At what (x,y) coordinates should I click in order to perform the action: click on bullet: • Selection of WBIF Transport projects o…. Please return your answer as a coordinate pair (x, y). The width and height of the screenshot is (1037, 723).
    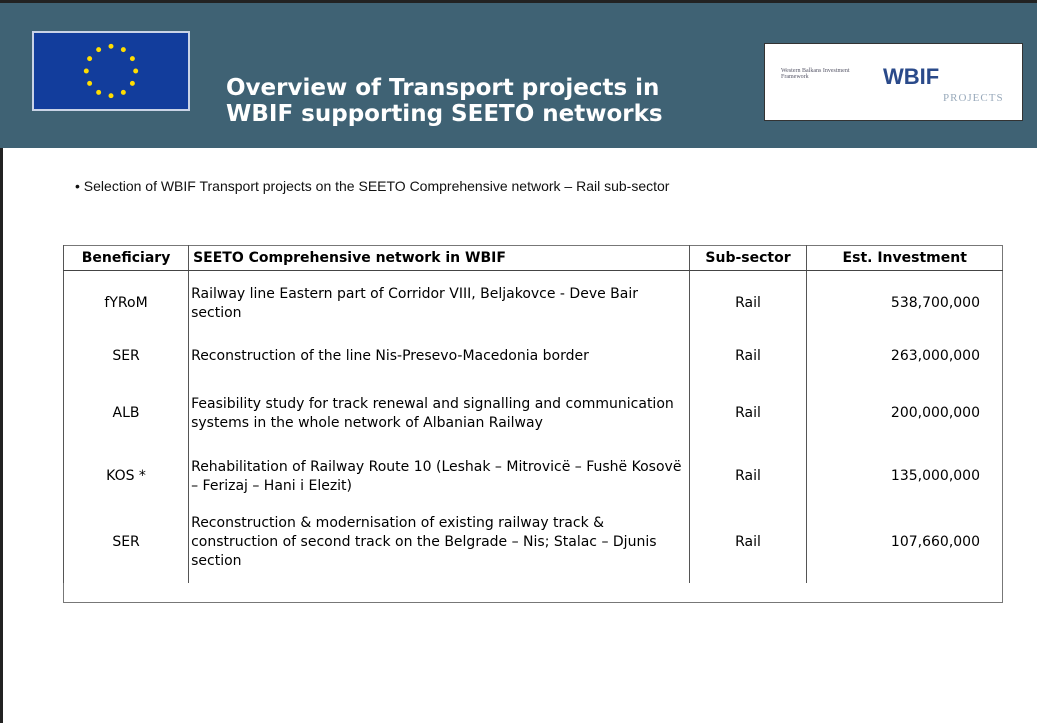
    Looking at the image, I should click on (372, 186).